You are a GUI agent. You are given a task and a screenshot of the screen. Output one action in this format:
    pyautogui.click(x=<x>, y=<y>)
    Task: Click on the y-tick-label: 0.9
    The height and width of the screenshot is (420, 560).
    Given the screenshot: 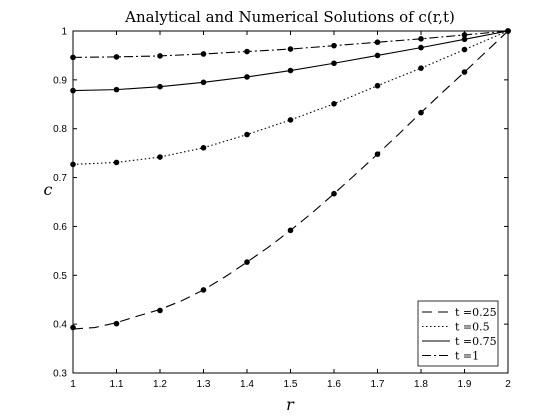 What is the action you would take?
    pyautogui.click(x=60, y=80)
    